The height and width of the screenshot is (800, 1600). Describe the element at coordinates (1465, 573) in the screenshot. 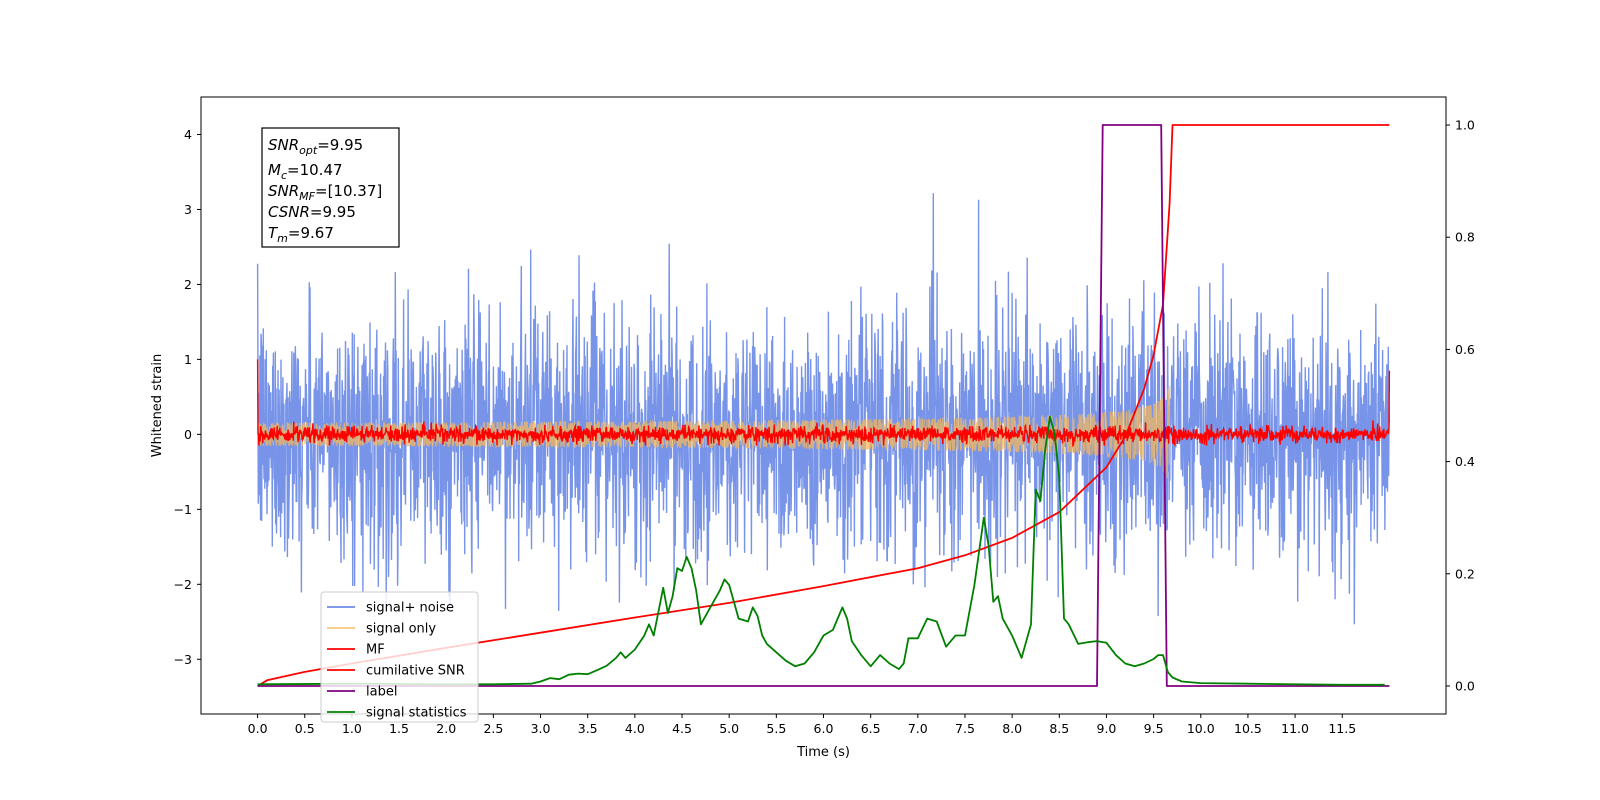

I see `y2-tick-label: 0.2` at that location.